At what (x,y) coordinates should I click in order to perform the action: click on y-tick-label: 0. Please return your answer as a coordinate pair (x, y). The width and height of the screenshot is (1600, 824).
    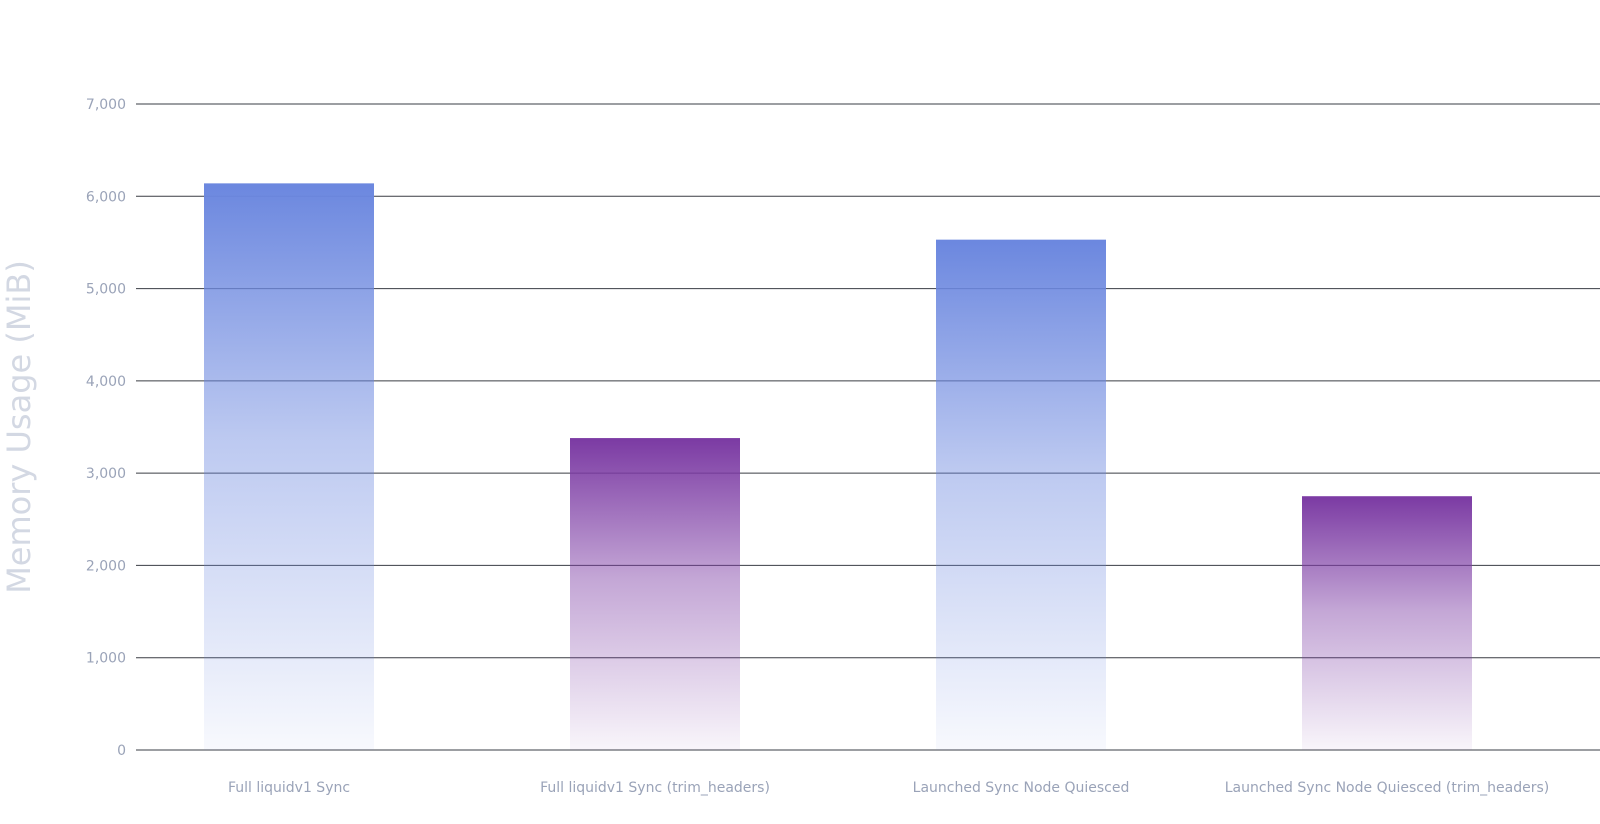
    Looking at the image, I should click on (121, 751).